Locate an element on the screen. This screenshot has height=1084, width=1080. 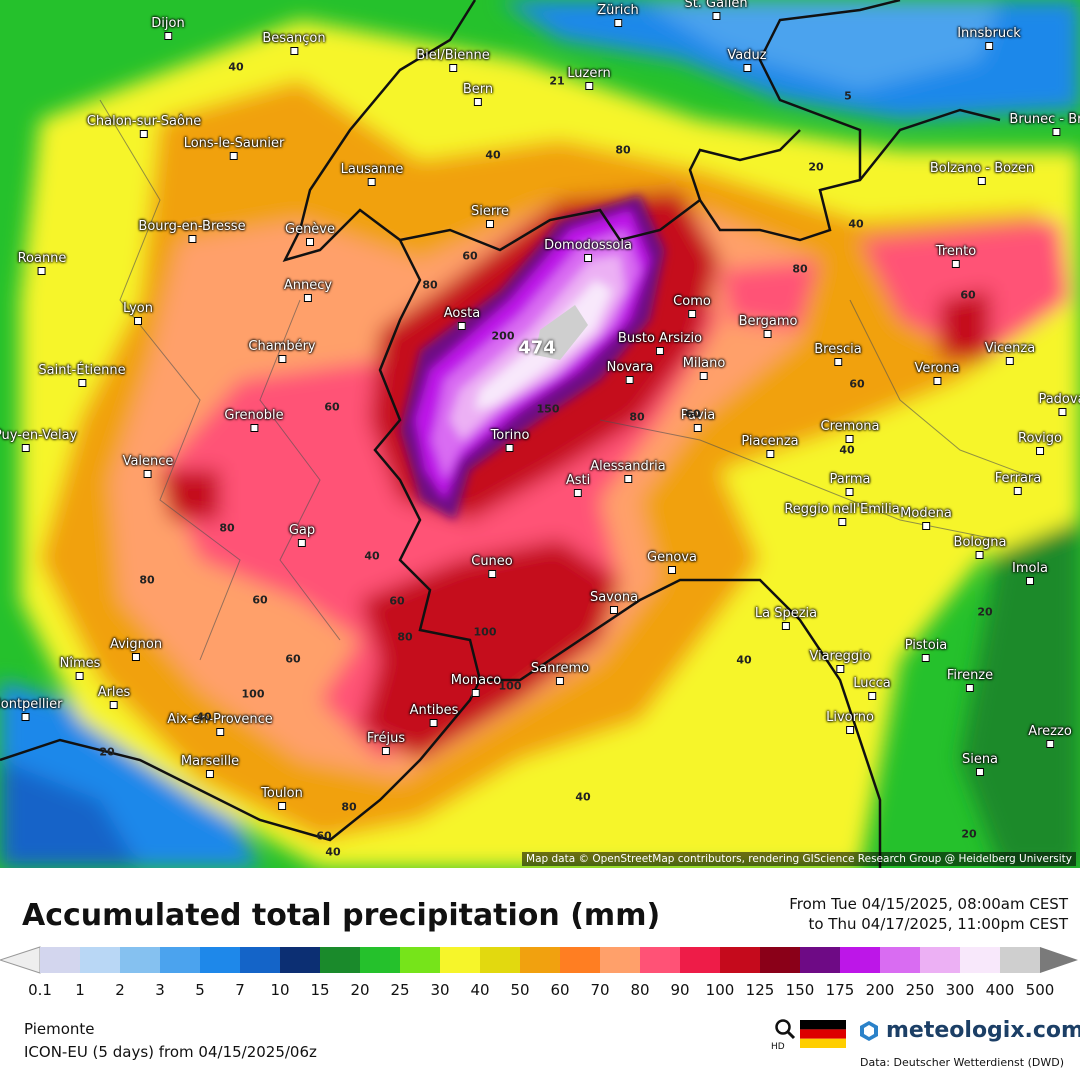
city-label: Nîmes is located at coordinates (80, 668).